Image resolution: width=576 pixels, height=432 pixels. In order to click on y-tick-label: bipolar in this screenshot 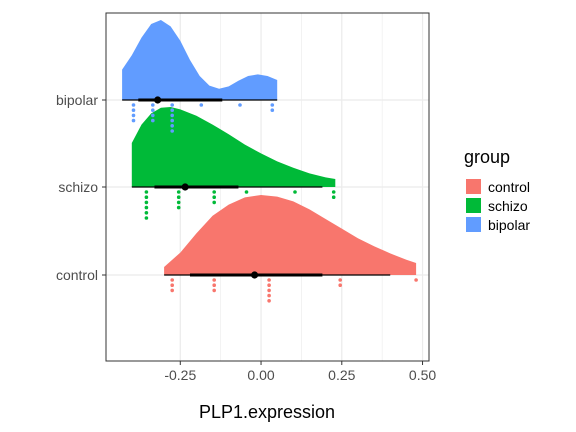, I will do `click(77, 100)`.